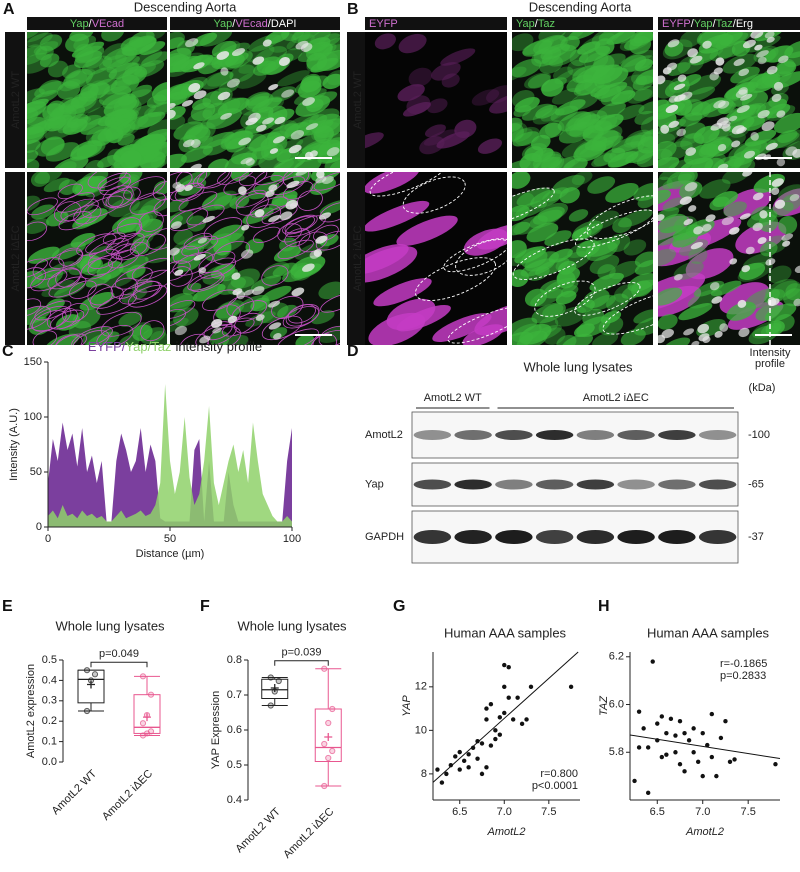  What do you see at coordinates (604, 705) in the screenshot?
I see `y-axis-label: TAZ` at bounding box center [604, 705].